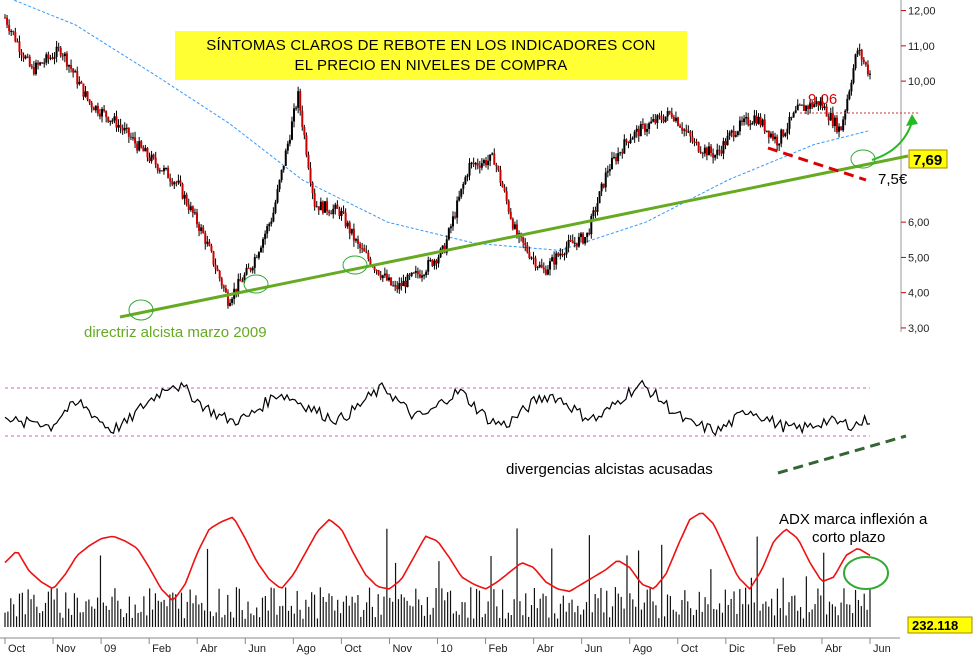  What do you see at coordinates (737, 649) in the screenshot?
I see `time-tick-label: Dic` at bounding box center [737, 649].